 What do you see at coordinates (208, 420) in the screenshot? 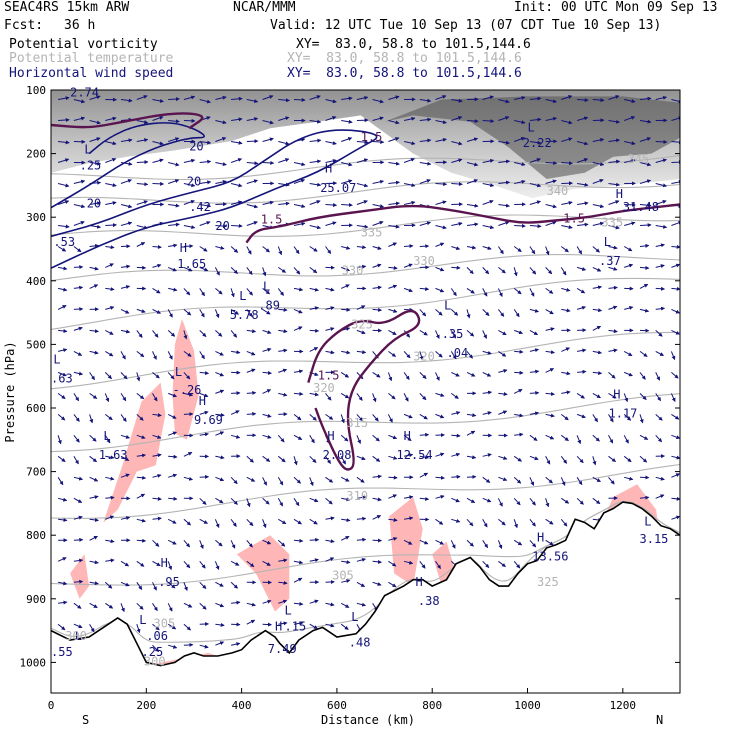
I see `annotation-35: 9.69` at bounding box center [208, 420].